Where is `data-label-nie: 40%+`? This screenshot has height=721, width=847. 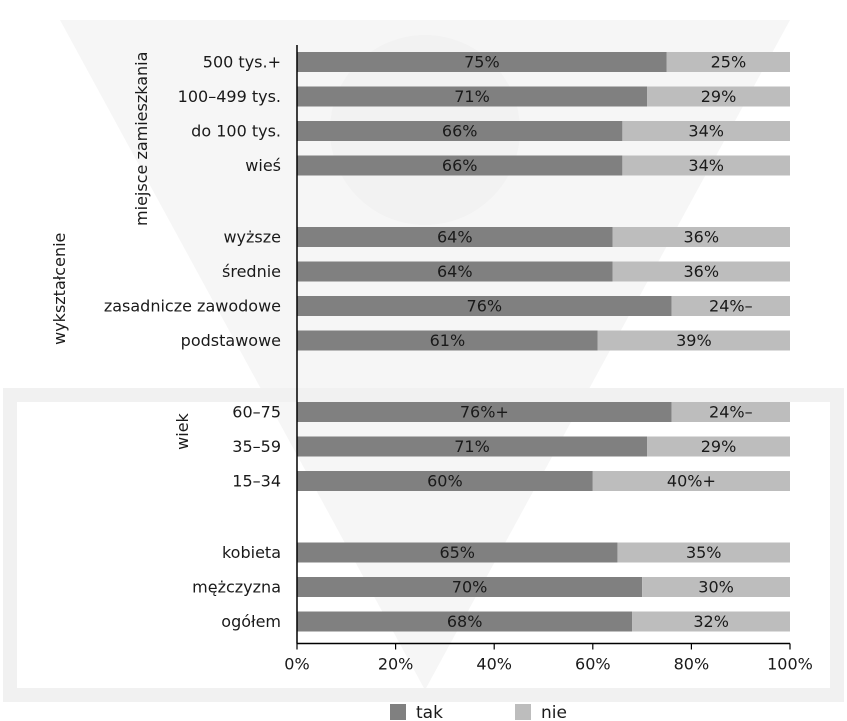 data-label-nie: 40%+ is located at coordinates (691, 481).